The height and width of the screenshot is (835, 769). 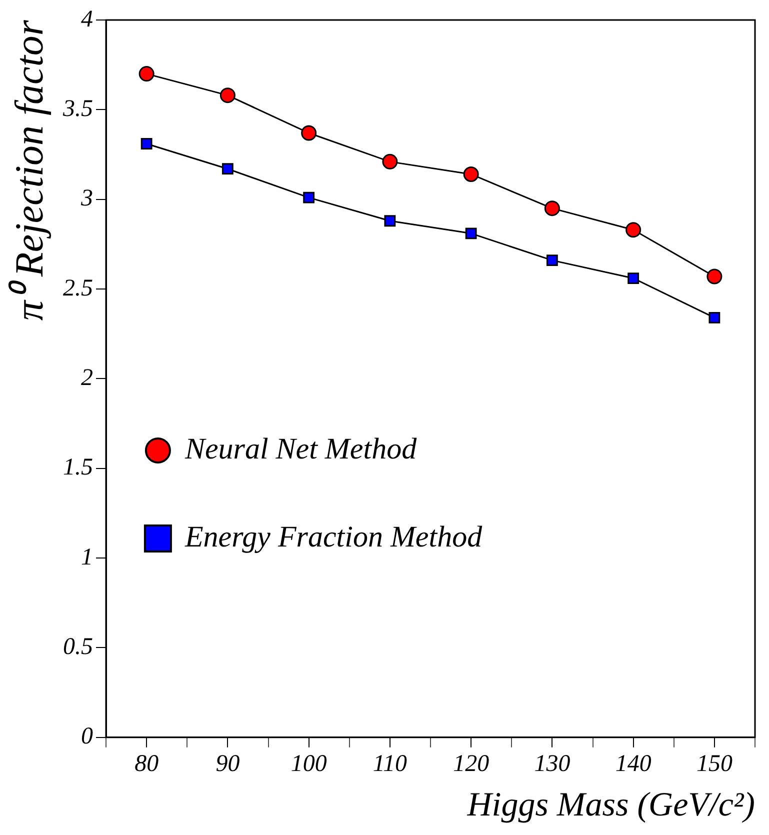 I want to click on x-axis-title: Higgs Mass (GeV/c²), so click(x=610, y=805).